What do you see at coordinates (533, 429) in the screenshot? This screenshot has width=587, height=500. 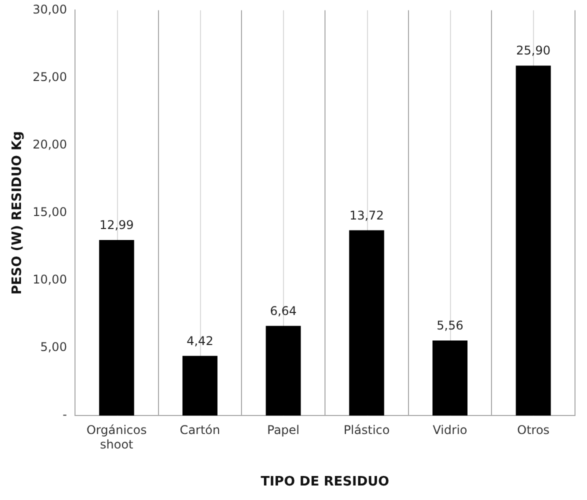 I see `x-tick-label: Otros` at bounding box center [533, 429].